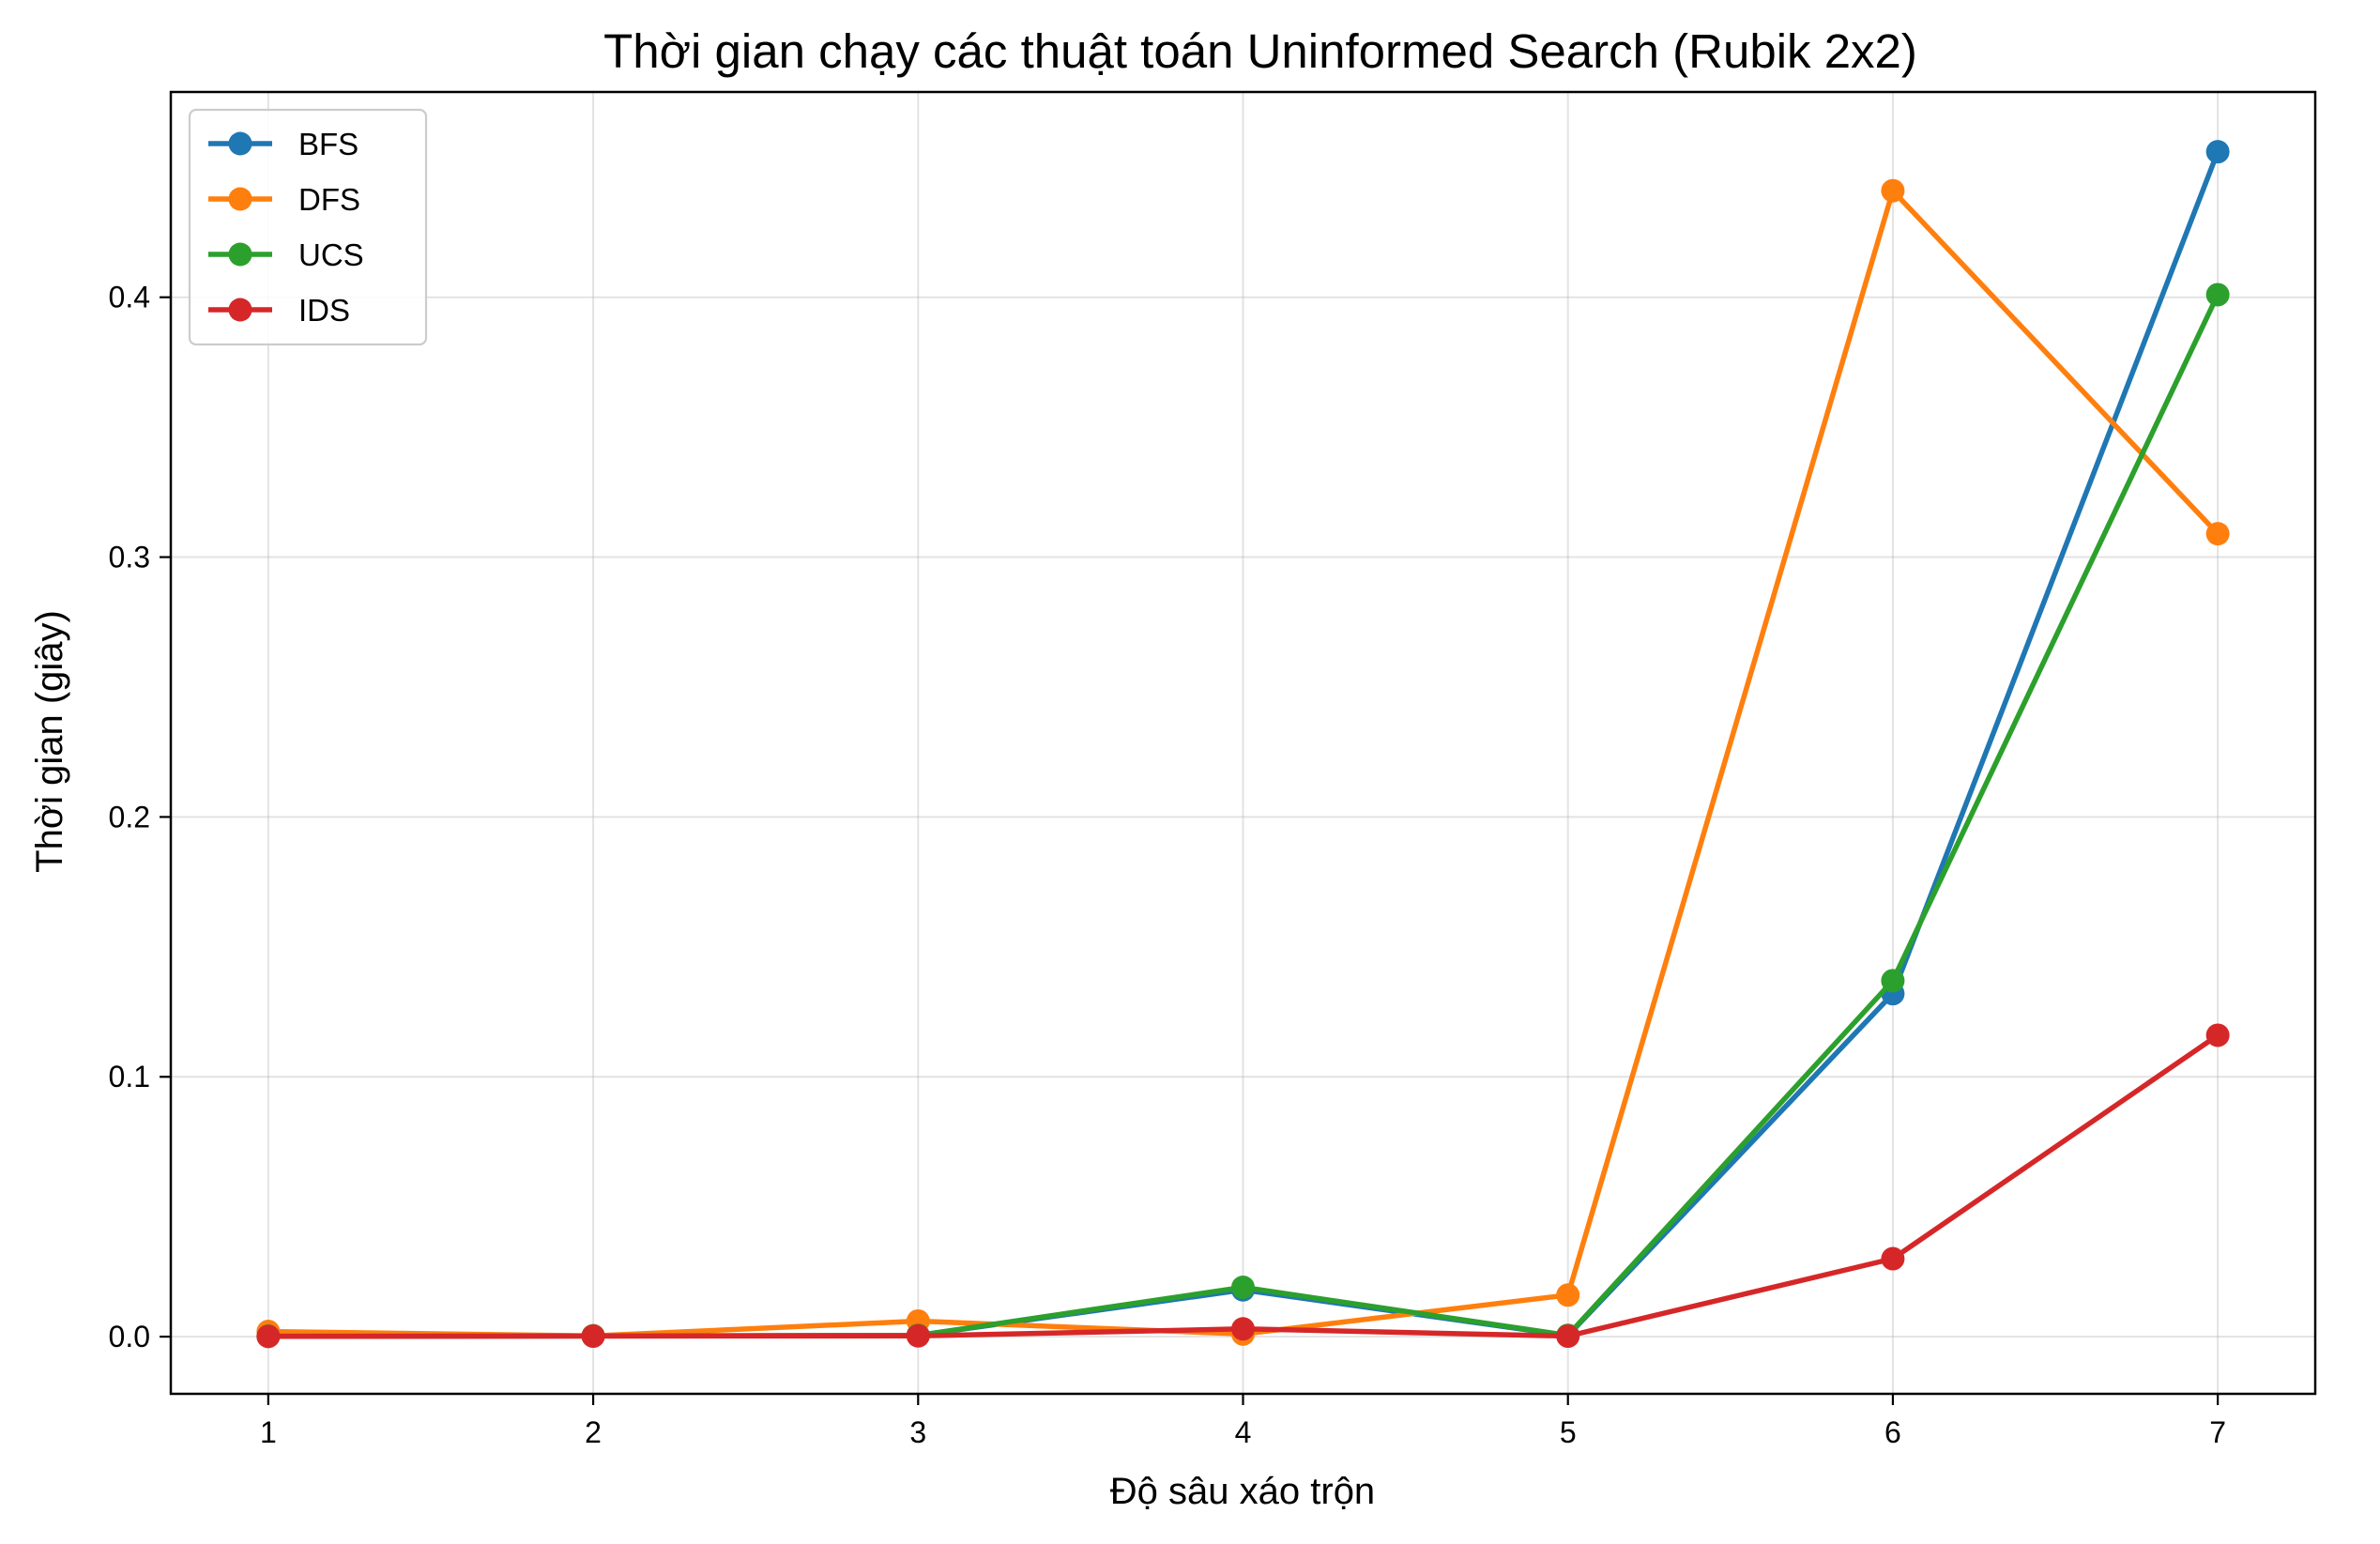 Image resolution: width=2380 pixels, height=1544 pixels. What do you see at coordinates (917, 1432) in the screenshot?
I see `x-tick-label: 3` at bounding box center [917, 1432].